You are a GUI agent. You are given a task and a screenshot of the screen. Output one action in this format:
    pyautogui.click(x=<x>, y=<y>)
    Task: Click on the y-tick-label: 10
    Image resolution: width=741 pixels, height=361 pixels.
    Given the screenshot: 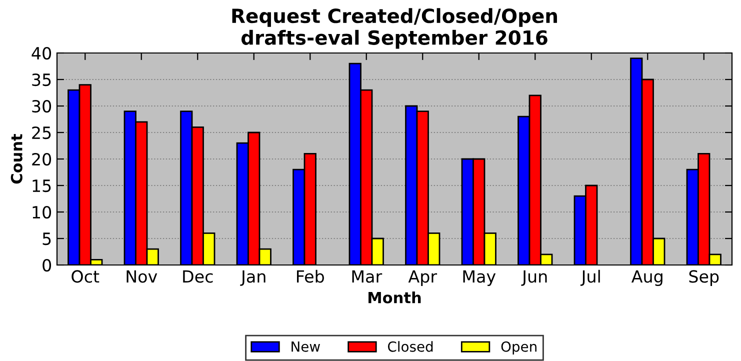 What is the action you would take?
    pyautogui.click(x=42, y=212)
    